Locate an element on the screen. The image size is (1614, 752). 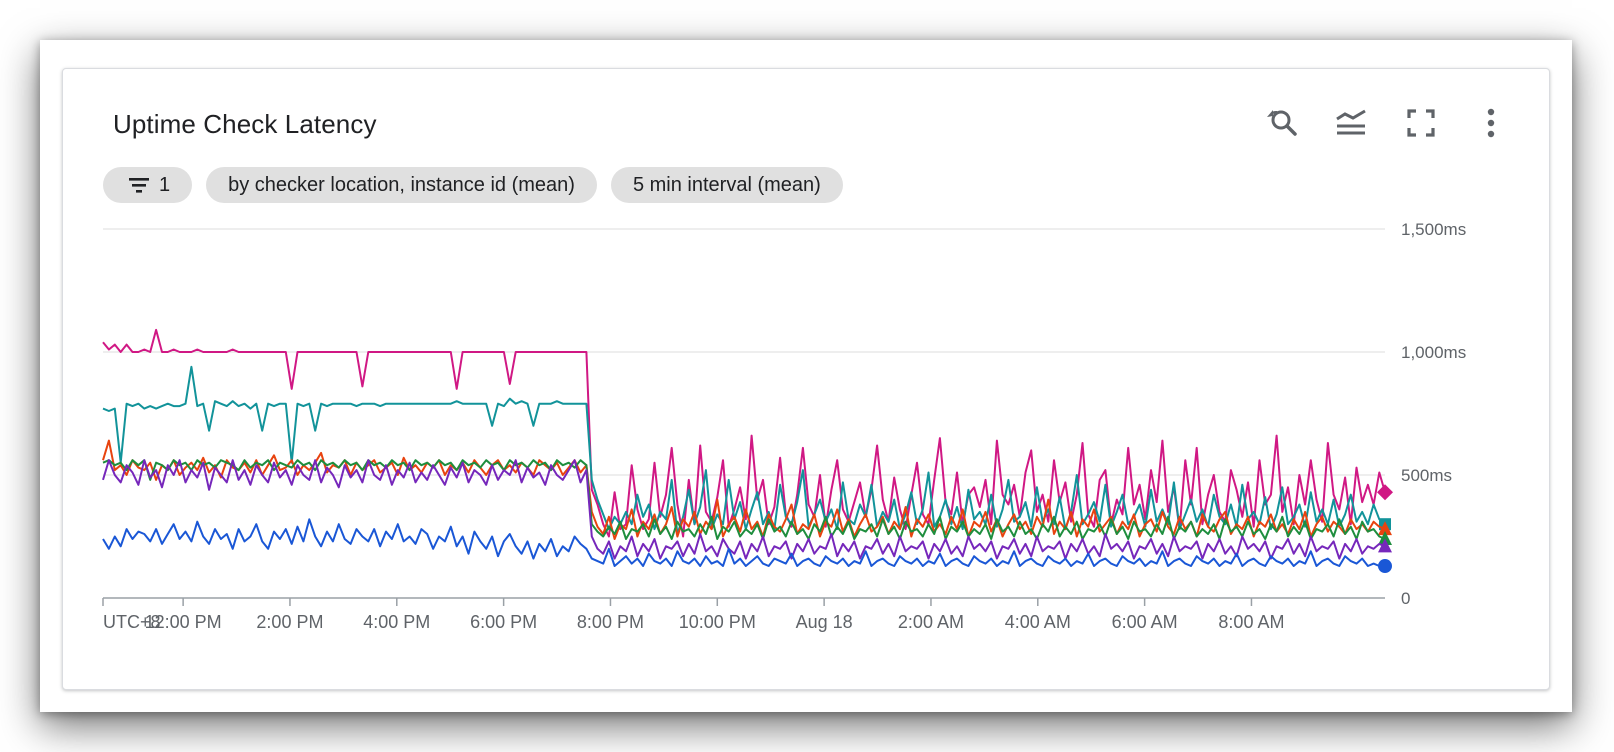
reset-zoom-icon is located at coordinates (1282, 123).